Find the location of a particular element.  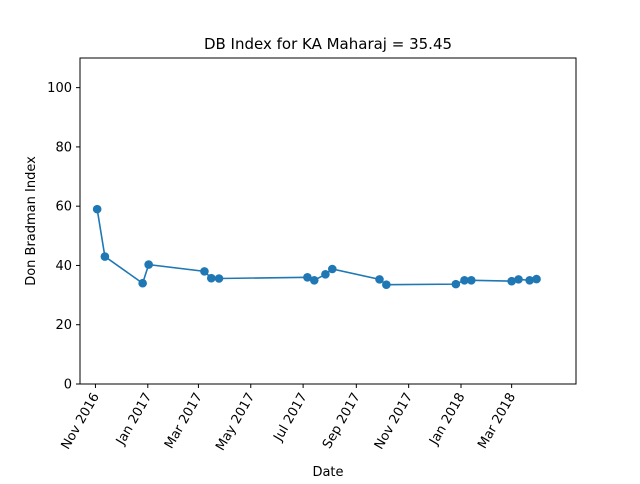

y-tick-label: 60 is located at coordinates (63, 207).